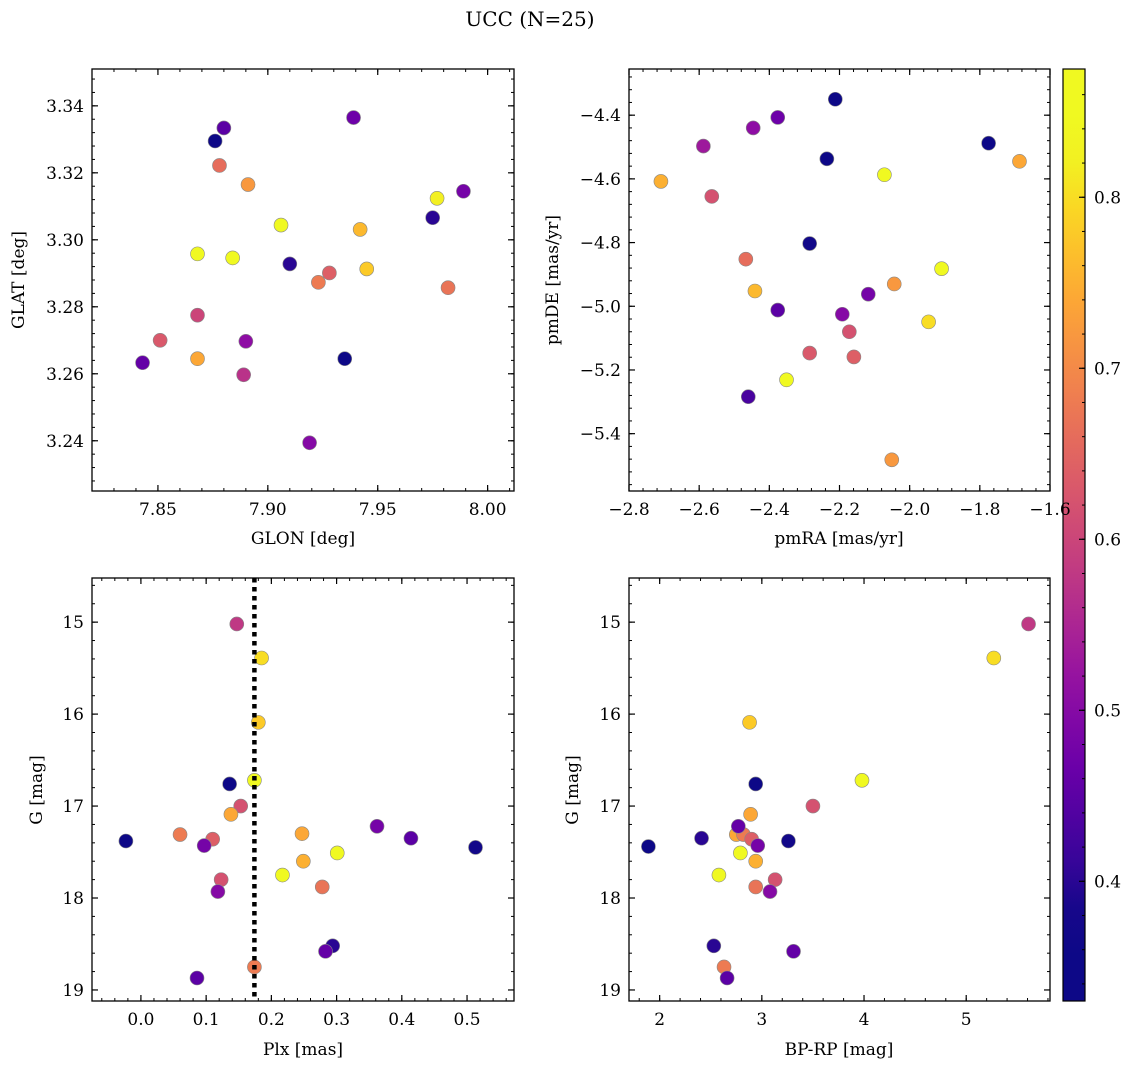  Describe the element at coordinates (628, 510) in the screenshot. I see `x-tick-label: −2.8` at that location.